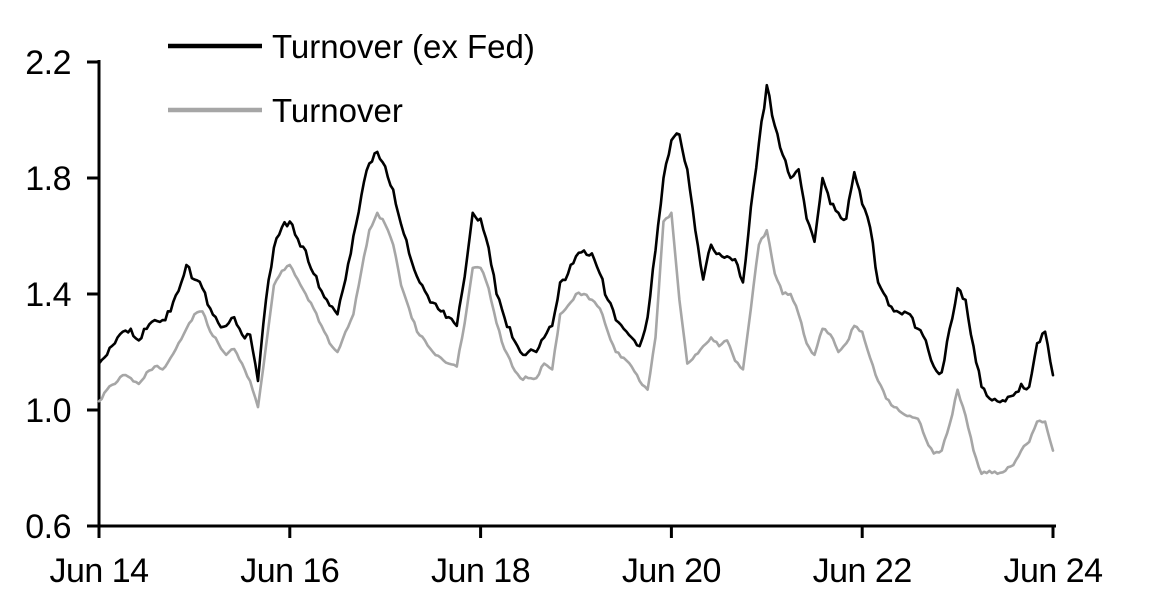 The width and height of the screenshot is (1152, 597). What do you see at coordinates (671, 571) in the screenshot?
I see `x-tick-label: Jun 20` at bounding box center [671, 571].